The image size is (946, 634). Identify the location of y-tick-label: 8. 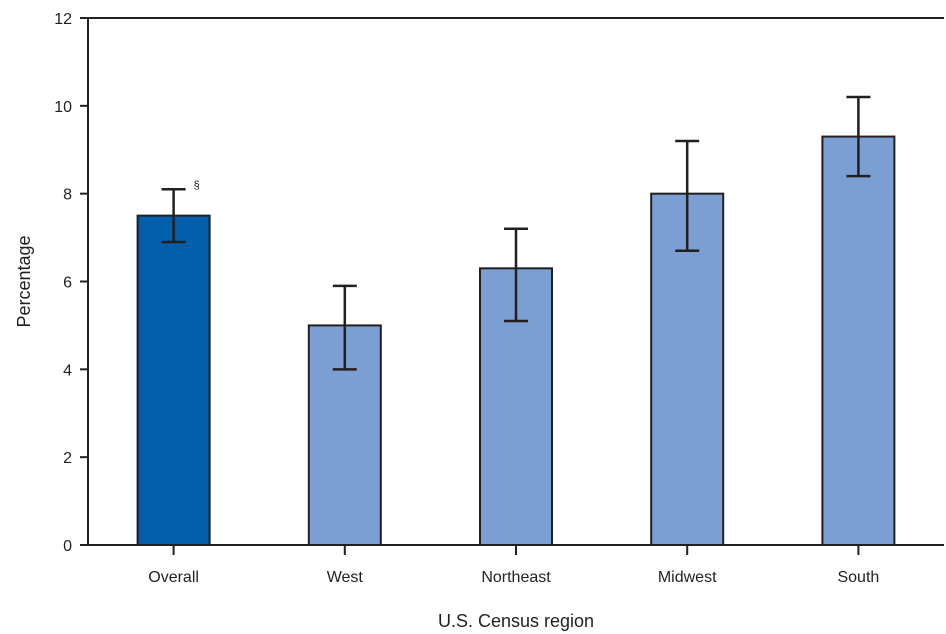
(67, 195).